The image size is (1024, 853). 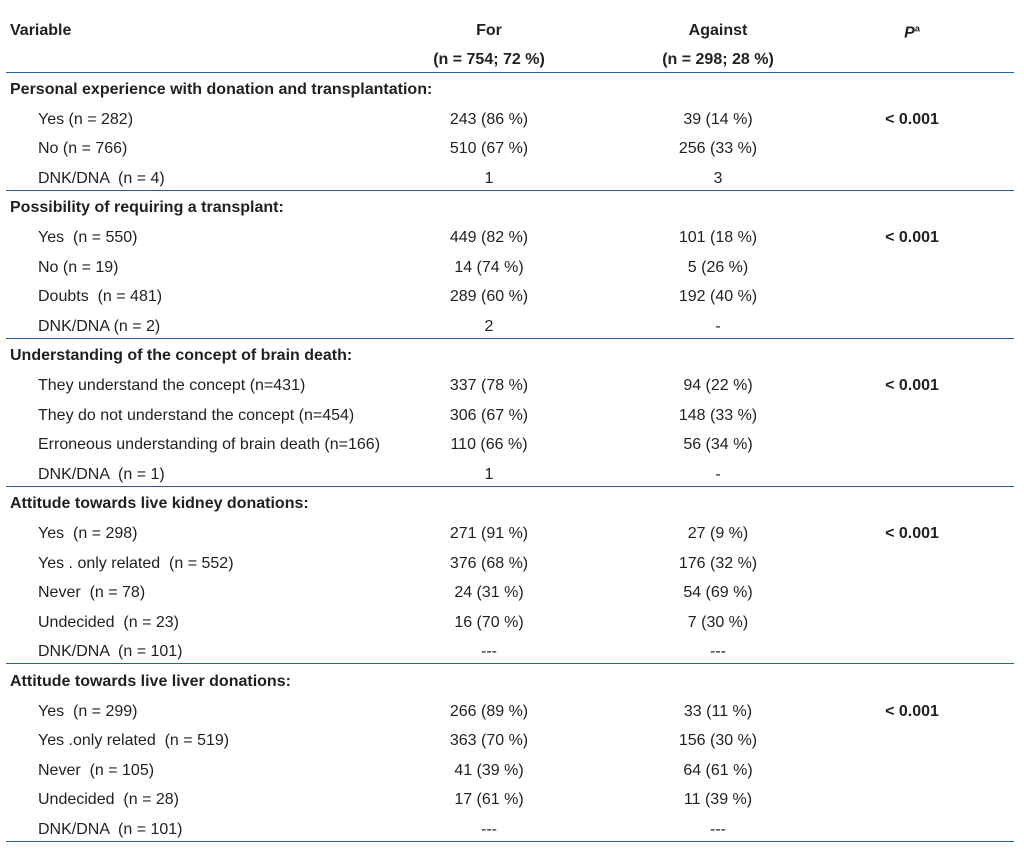 What do you see at coordinates (147, 208) in the screenshot?
I see `section-title: Possibility of requiring a transplant:` at bounding box center [147, 208].